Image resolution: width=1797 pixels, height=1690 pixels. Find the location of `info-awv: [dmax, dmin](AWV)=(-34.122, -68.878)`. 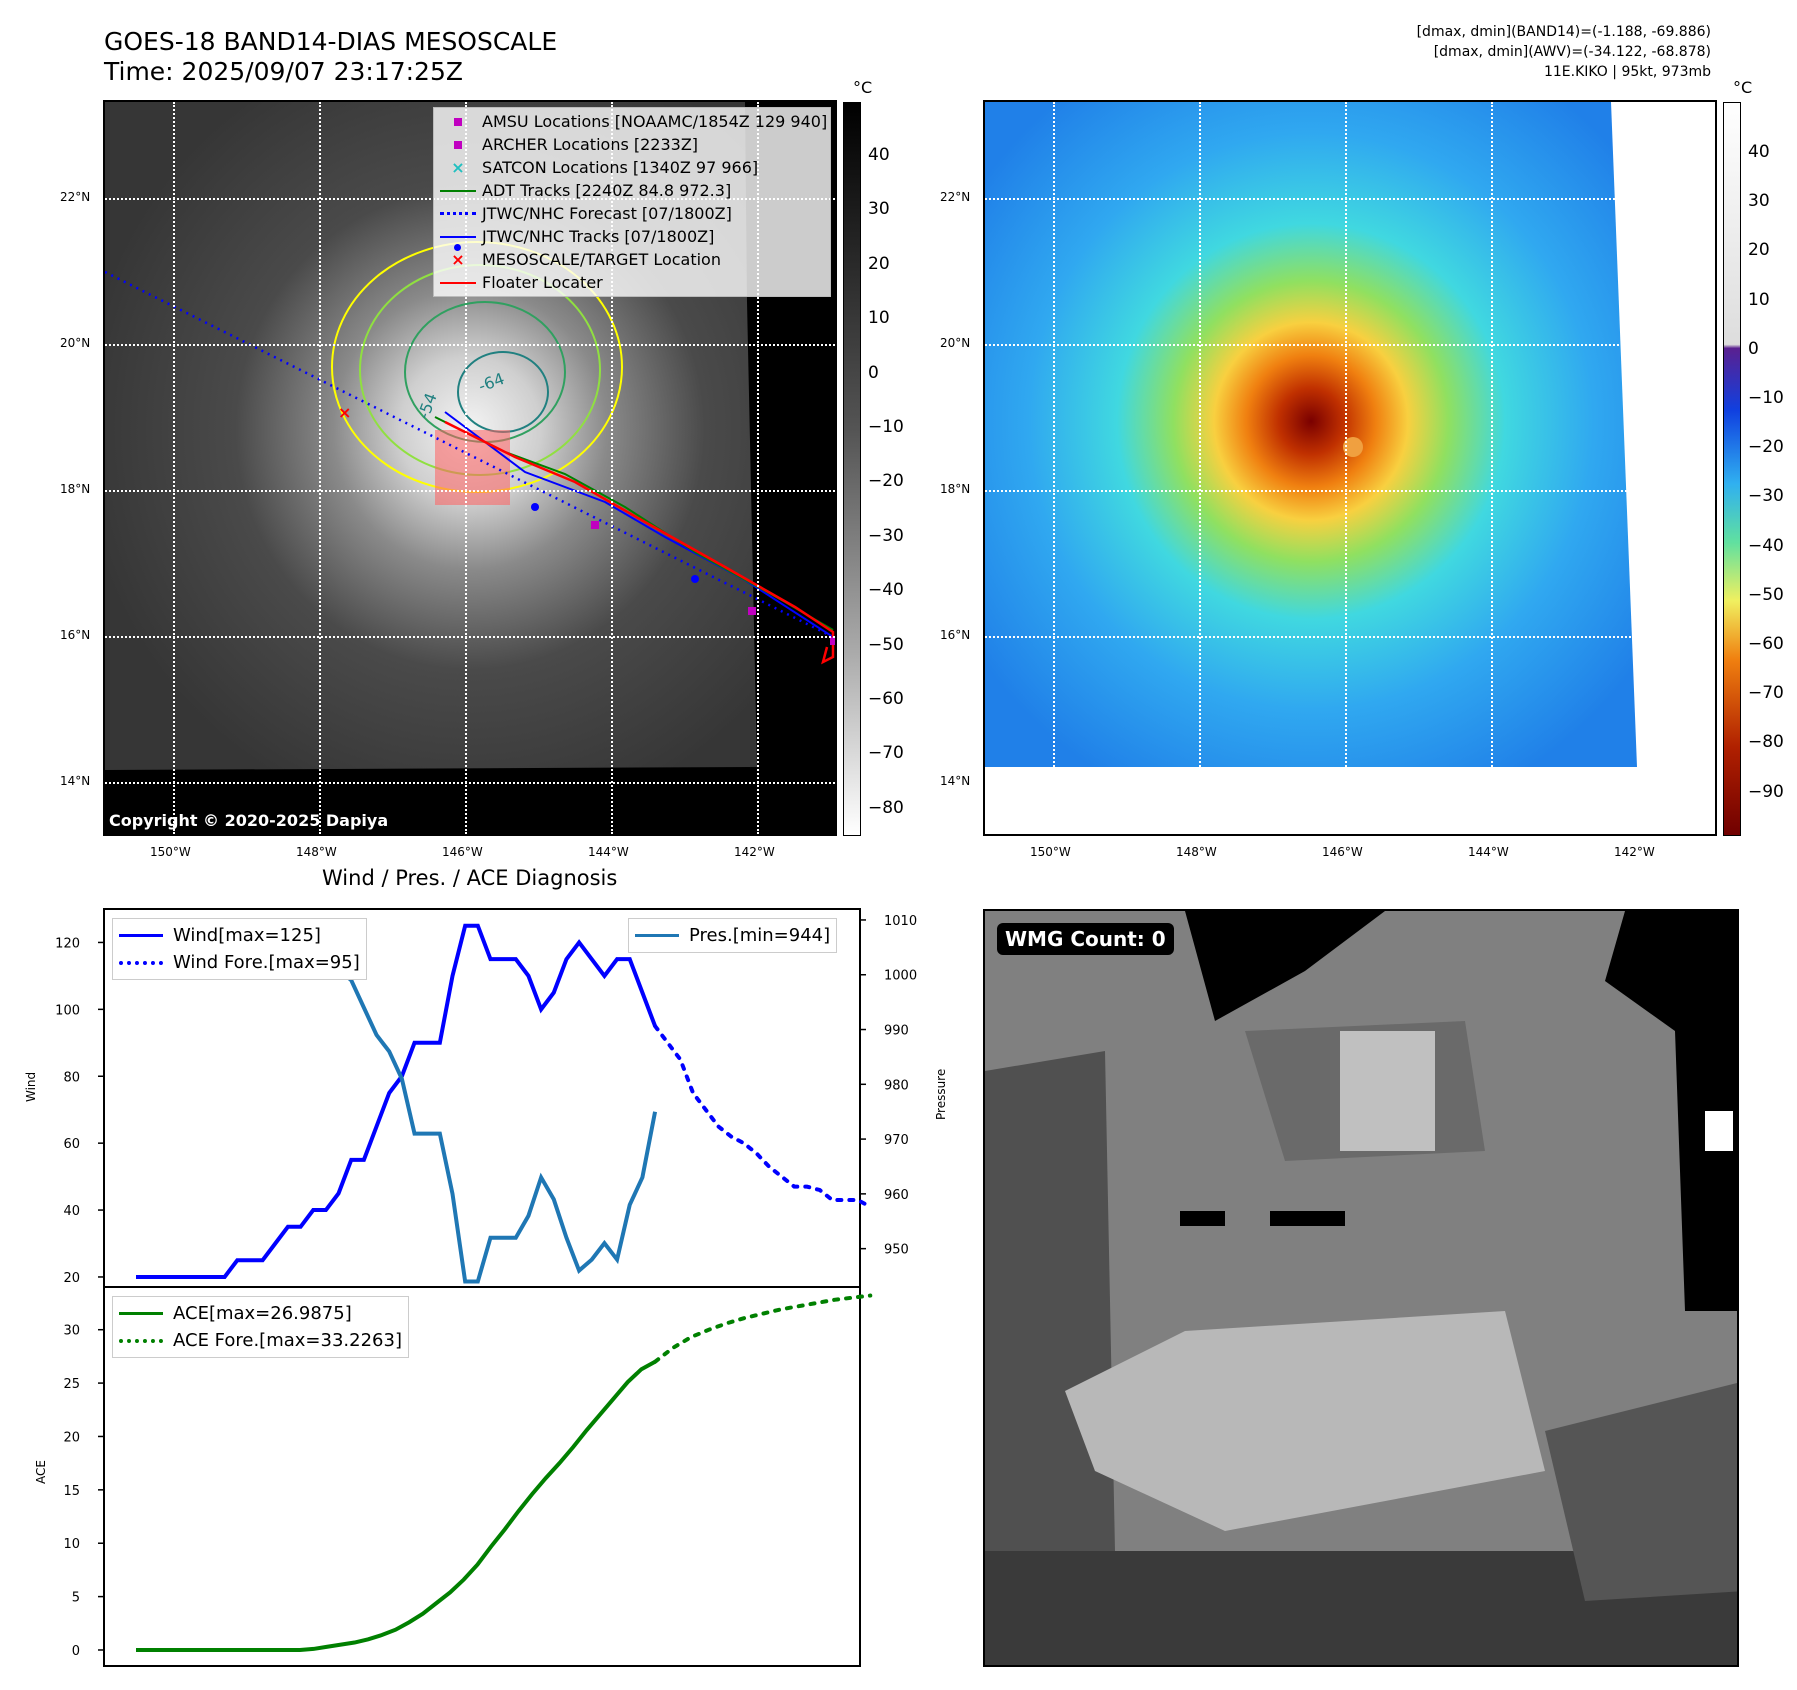

info-awv: [dmax, dmin](AWV)=(-34.122, -68.878) is located at coordinates (1572, 52).